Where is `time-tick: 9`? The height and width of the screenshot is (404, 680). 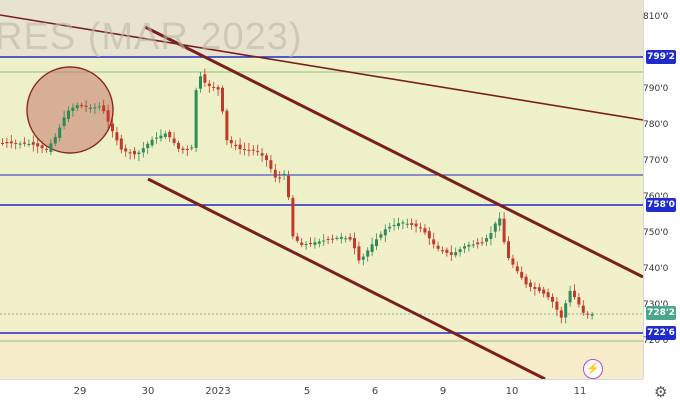
time-tick: 9 is located at coordinates (443, 391).